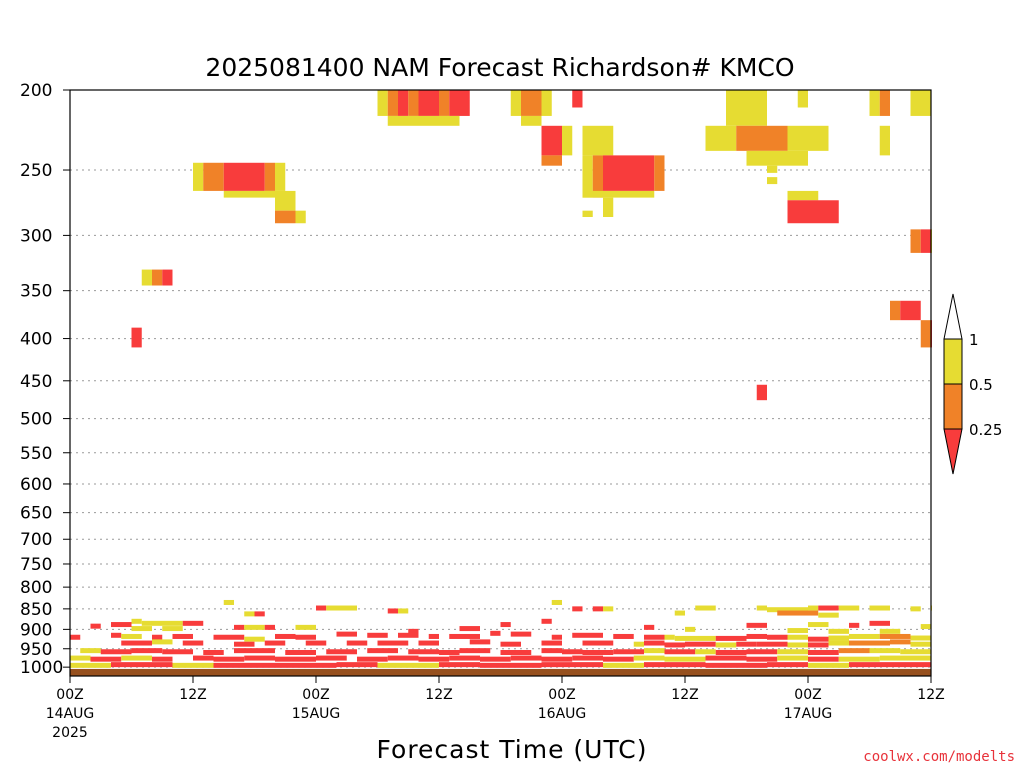 The height and width of the screenshot is (768, 1024). What do you see at coordinates (561, 695) in the screenshot?
I see `x-tick-label: 00Z` at bounding box center [561, 695].